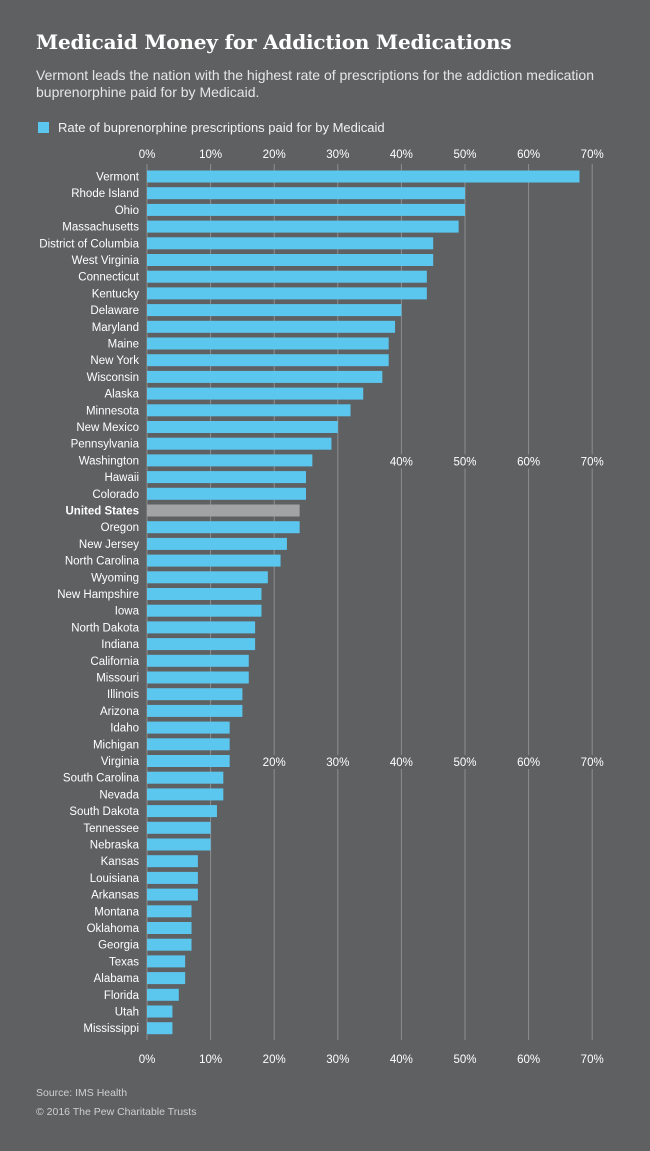  Describe the element at coordinates (163, 994) in the screenshot. I see `bar-florida` at that location.